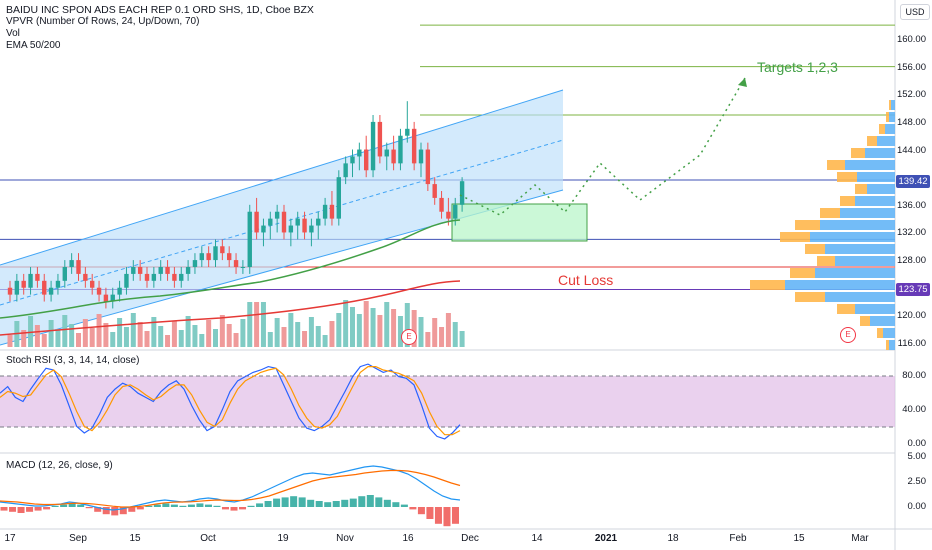 This screenshot has width=932, height=550. I want to click on currency-button: USD, so click(915, 12).